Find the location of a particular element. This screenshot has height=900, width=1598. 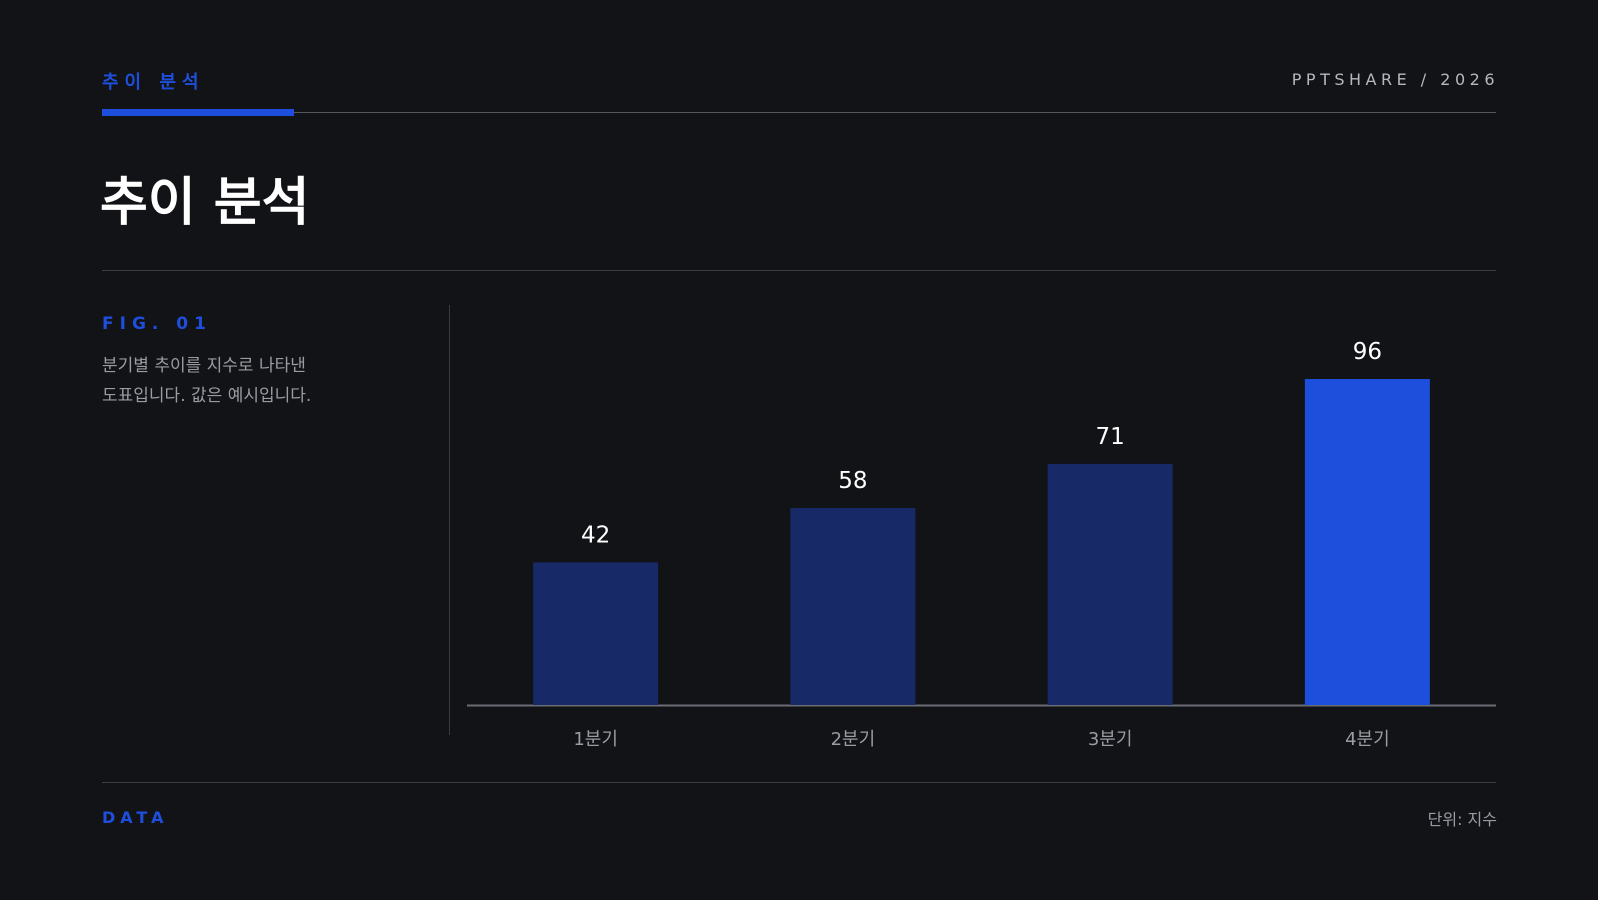

header-accent-bar is located at coordinates (198, 112).